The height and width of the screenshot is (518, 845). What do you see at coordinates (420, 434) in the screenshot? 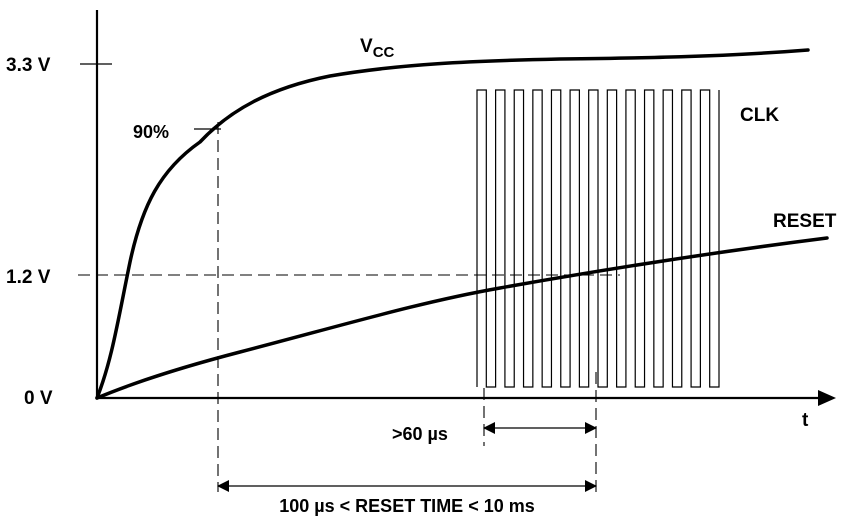
I see `min-pulse-label: >60 µs` at bounding box center [420, 434].